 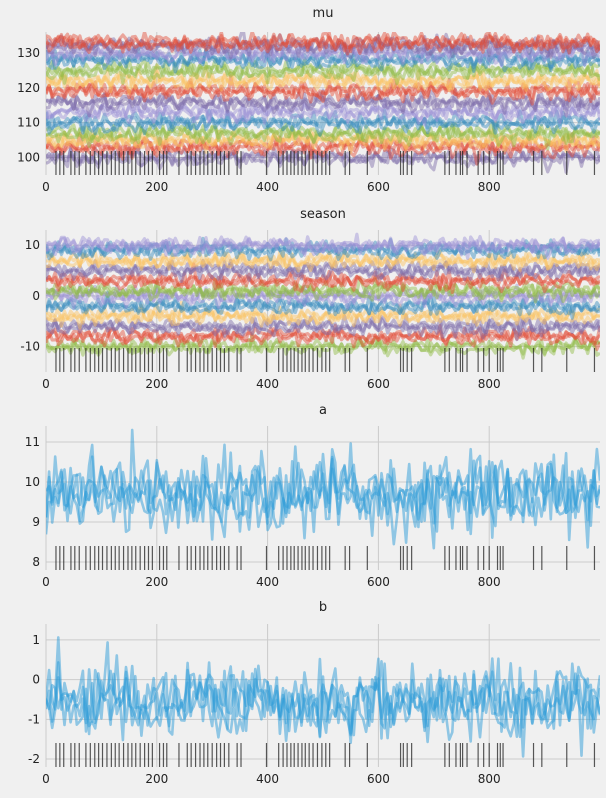 I want to click on y-tick-label: 100, so click(x=28, y=158).